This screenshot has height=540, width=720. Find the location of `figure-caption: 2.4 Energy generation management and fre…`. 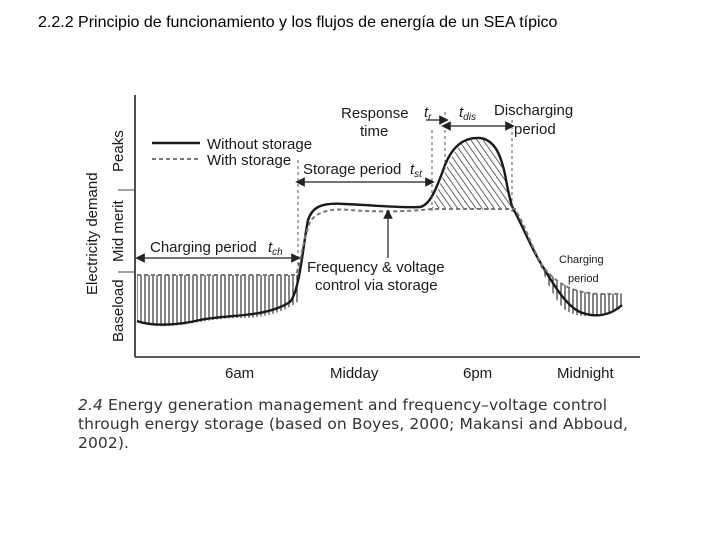

figure-caption: 2.4 Energy generation management and fre… is located at coordinates (368, 424).